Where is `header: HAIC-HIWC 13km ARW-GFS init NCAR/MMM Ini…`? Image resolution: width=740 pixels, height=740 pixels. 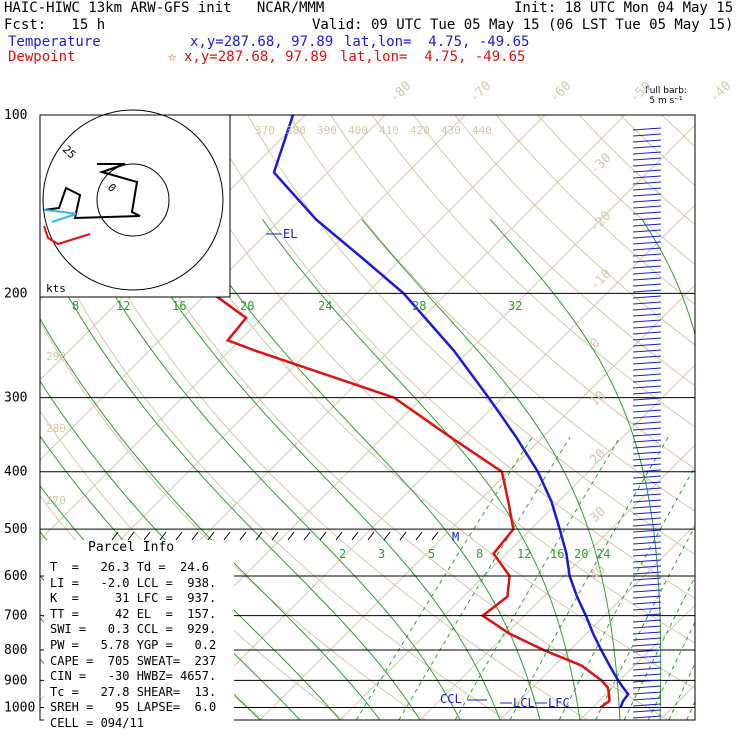
header: HAIC-HIWC 13km ARW-GFS init NCAR/MMM Ini… is located at coordinates (370, 33).